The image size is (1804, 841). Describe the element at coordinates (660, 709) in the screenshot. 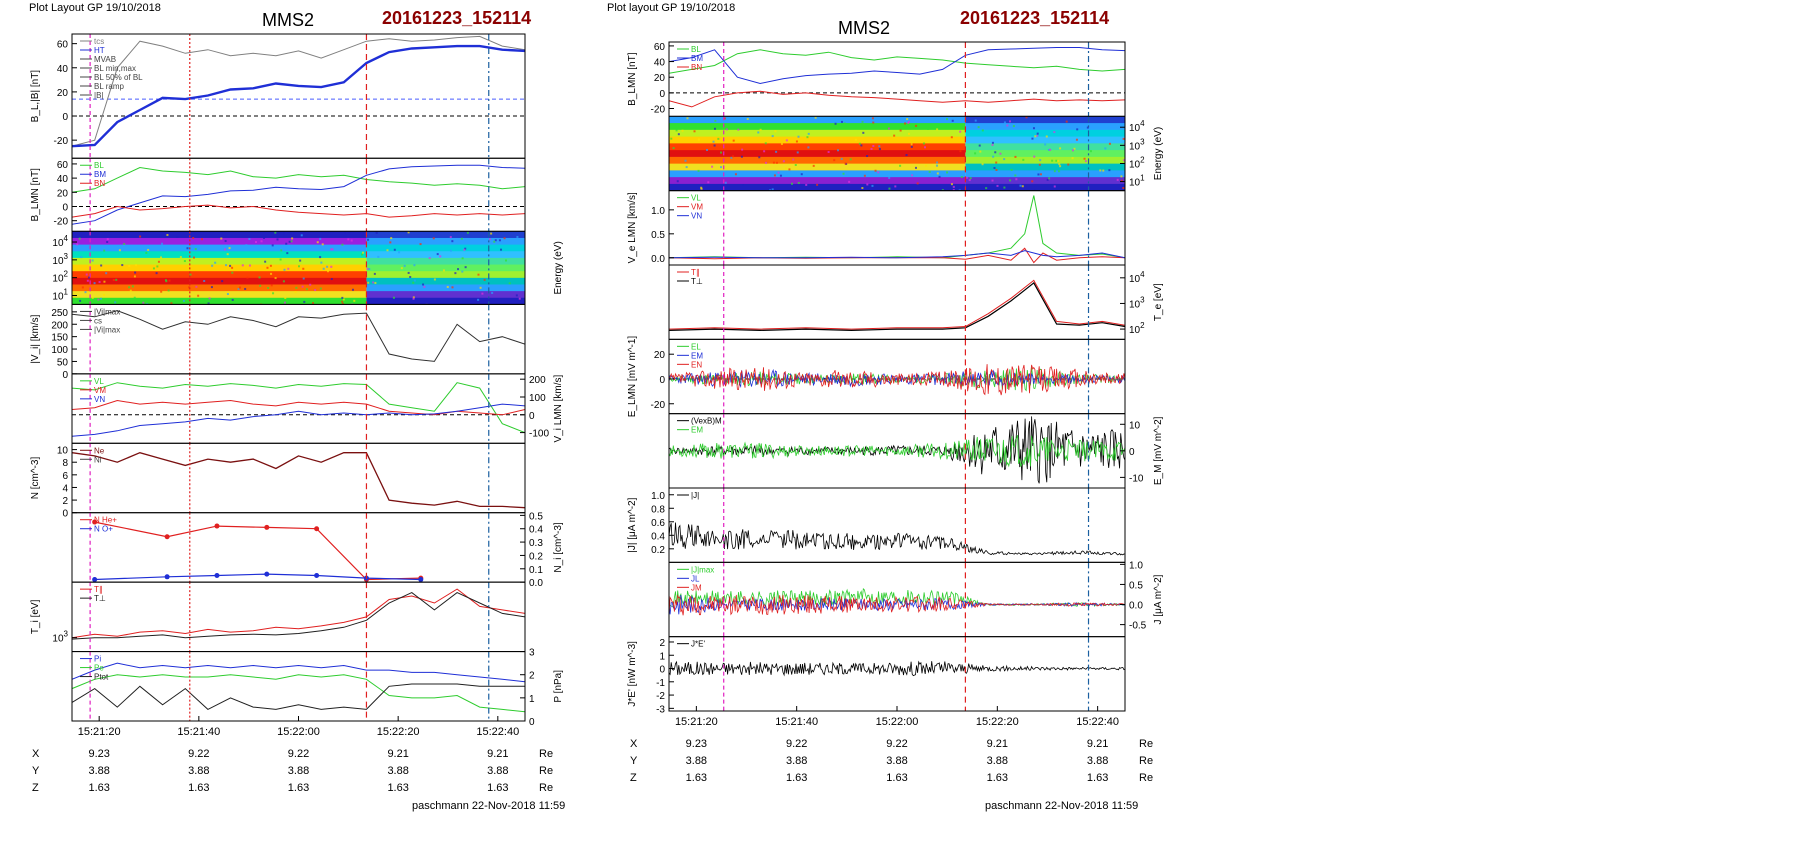

I see `y-tick-label: -3` at that location.